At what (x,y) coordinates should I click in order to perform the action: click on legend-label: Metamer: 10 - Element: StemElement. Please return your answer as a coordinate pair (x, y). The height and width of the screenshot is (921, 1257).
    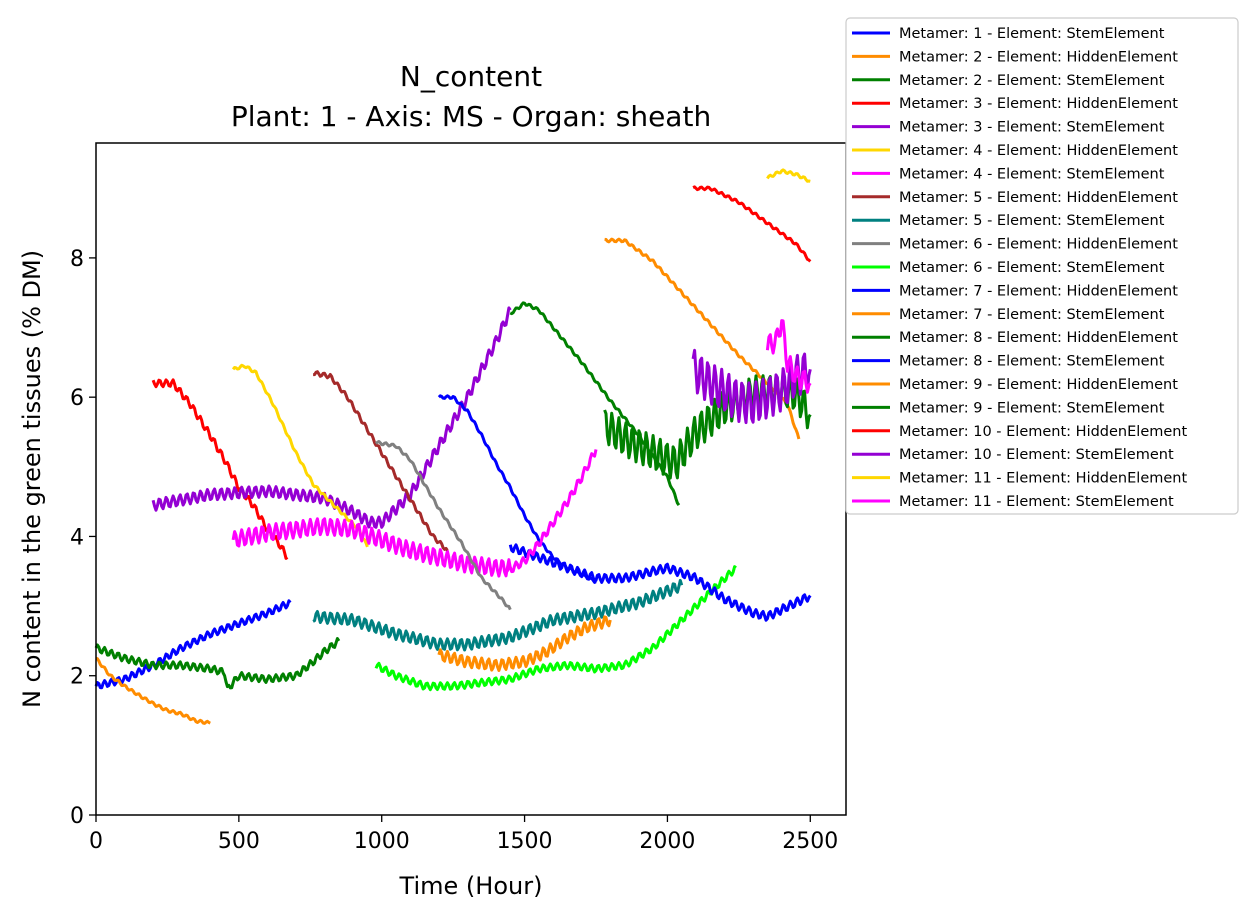
    Looking at the image, I should click on (1036, 455).